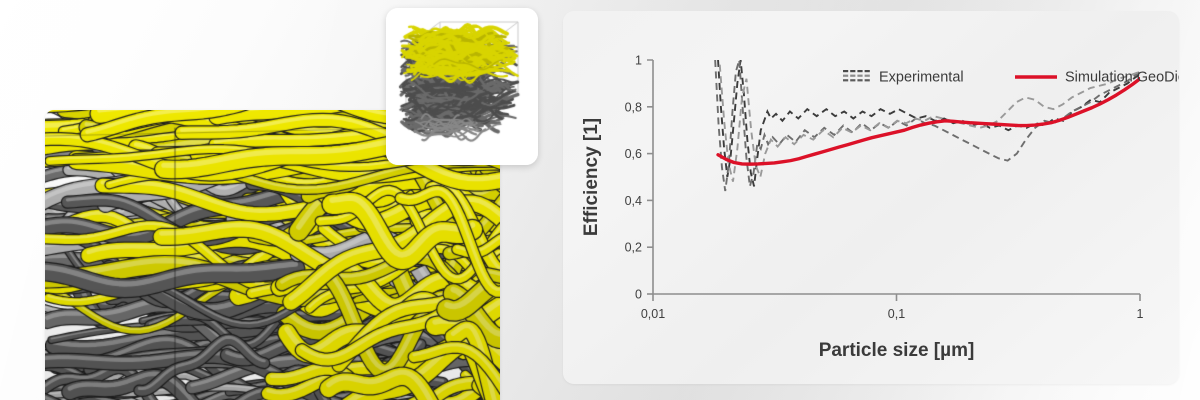 The width and height of the screenshot is (1200, 400). I want to click on series-path-simulation, so click(928, 121).